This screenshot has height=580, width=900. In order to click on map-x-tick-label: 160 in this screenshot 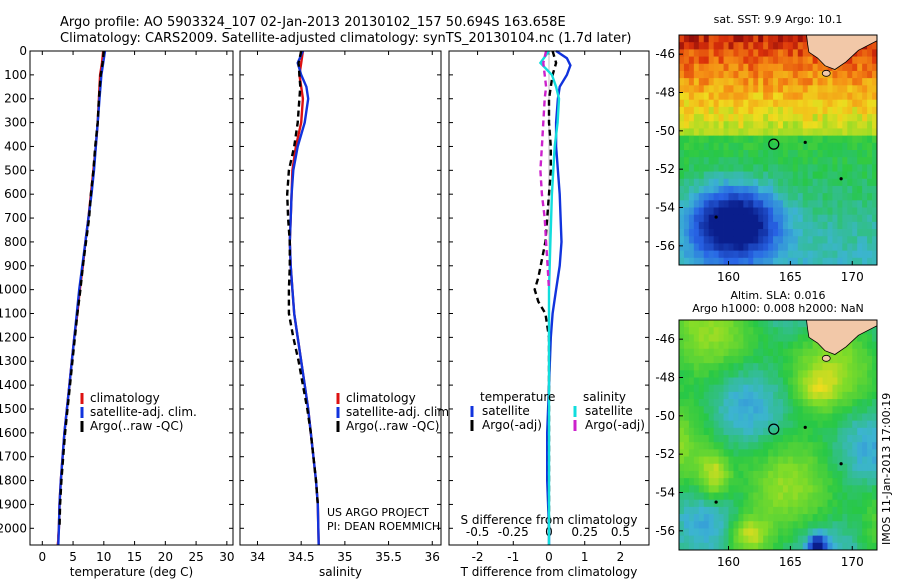, I will do `click(728, 277)`.